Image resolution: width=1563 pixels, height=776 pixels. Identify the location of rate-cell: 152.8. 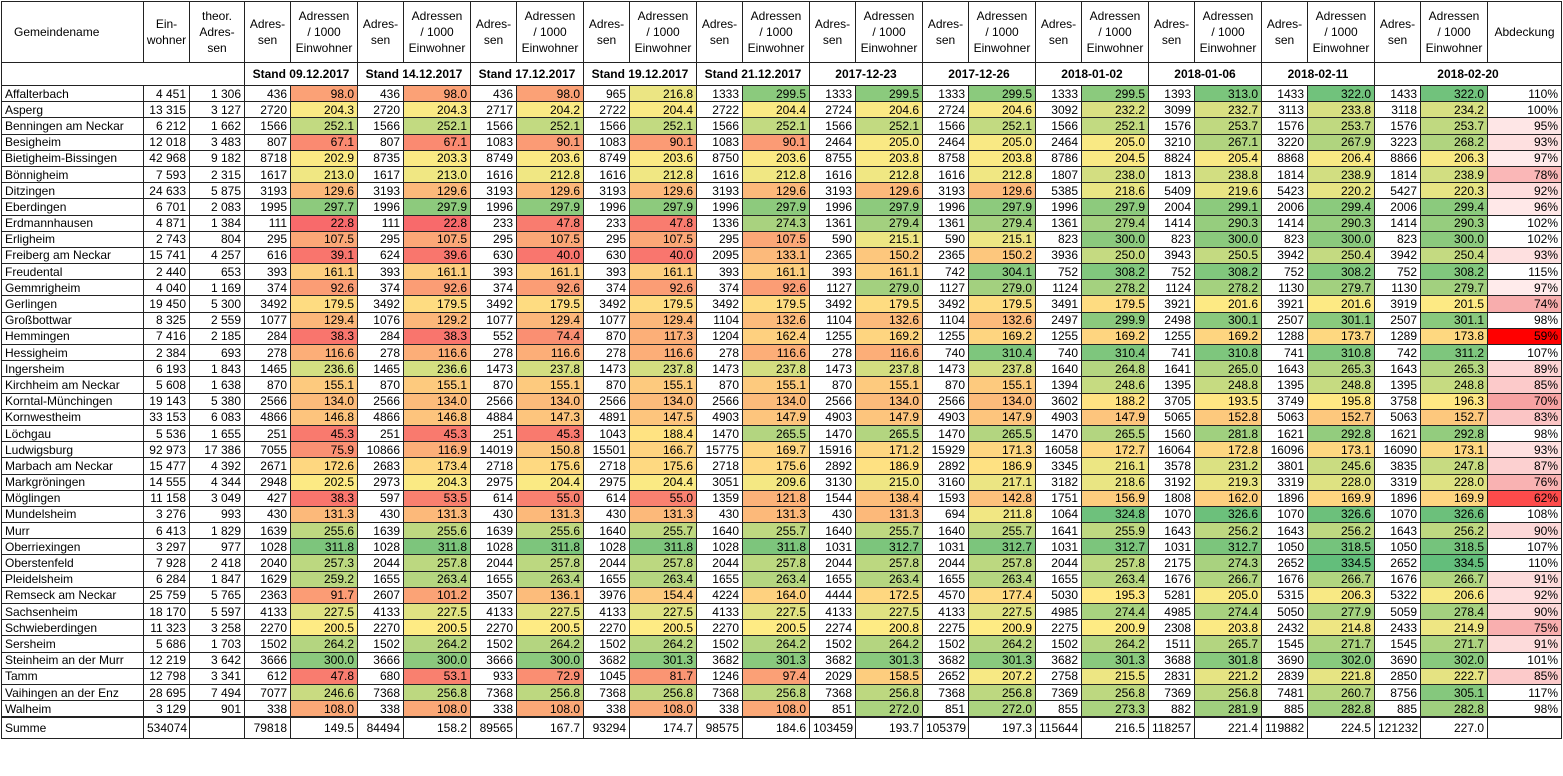
(1228, 417).